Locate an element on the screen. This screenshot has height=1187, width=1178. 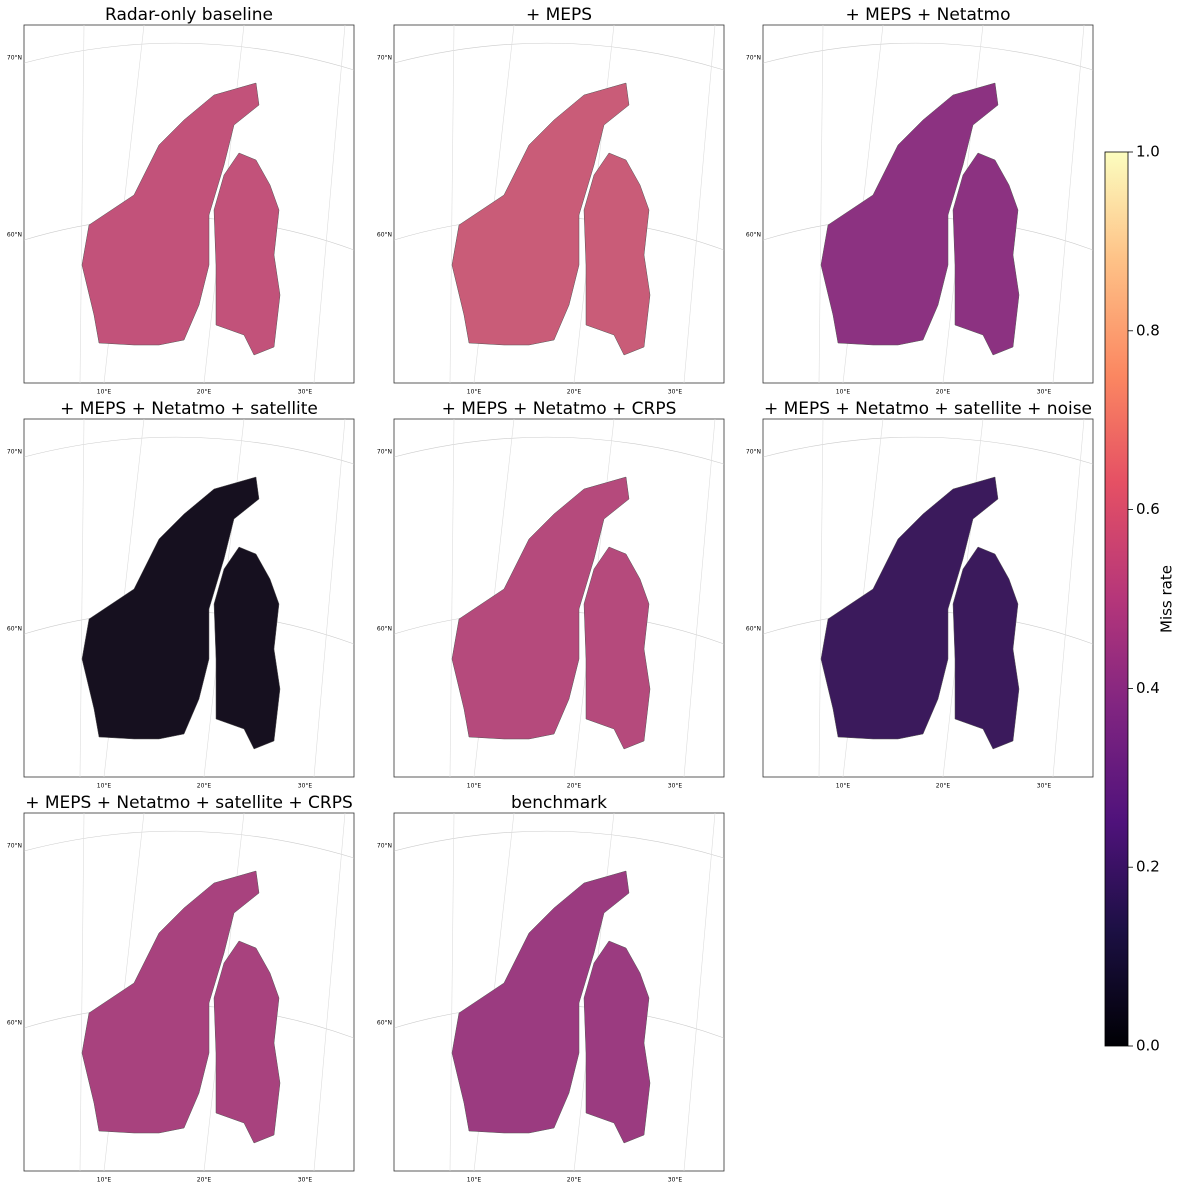
panel-title: + MEPS + Netatmo is located at coordinates (927, 15).